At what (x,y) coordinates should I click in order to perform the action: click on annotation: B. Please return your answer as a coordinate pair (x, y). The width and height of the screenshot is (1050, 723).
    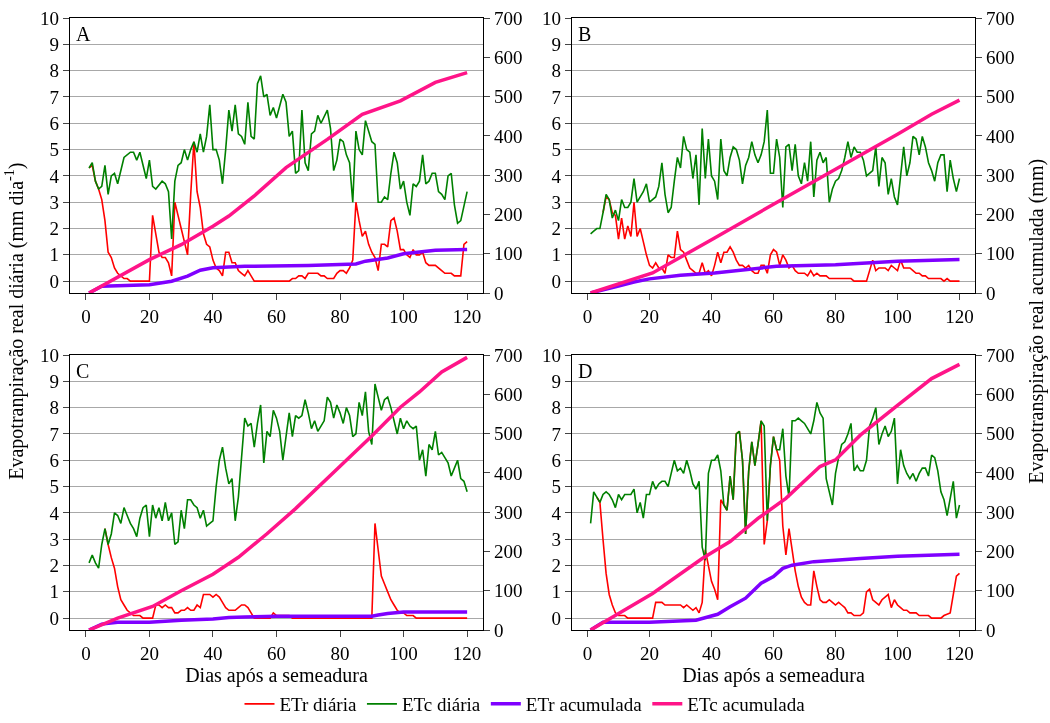
    Looking at the image, I should click on (585, 34).